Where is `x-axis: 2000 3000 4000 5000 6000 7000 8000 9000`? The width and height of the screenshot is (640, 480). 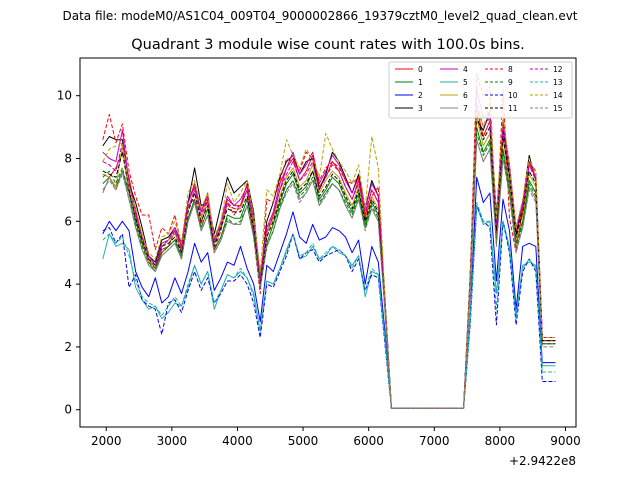
x-axis: 2000 3000 4000 5000 6000 7000 8000 9000 is located at coordinates (336, 437).